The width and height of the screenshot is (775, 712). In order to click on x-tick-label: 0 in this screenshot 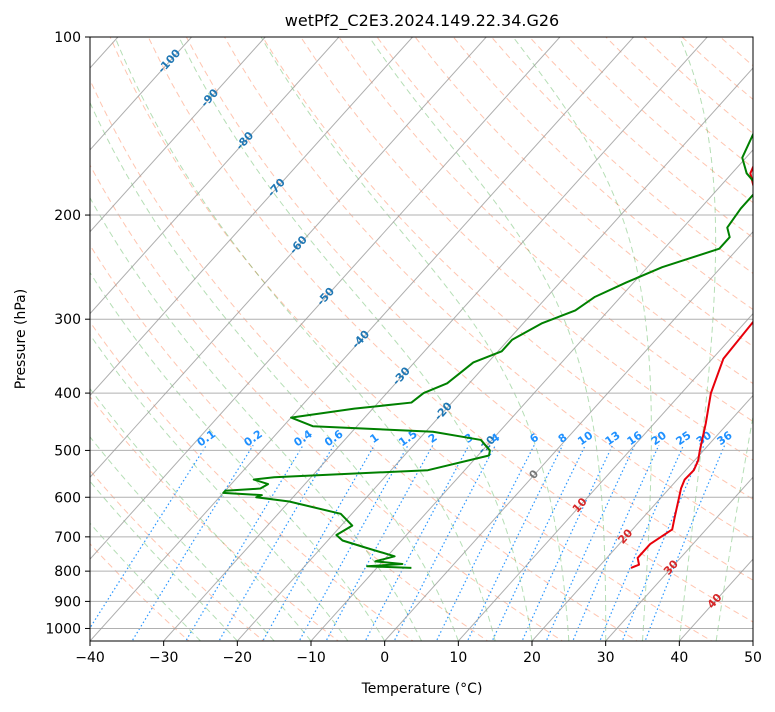, I will do `click(384, 658)`.